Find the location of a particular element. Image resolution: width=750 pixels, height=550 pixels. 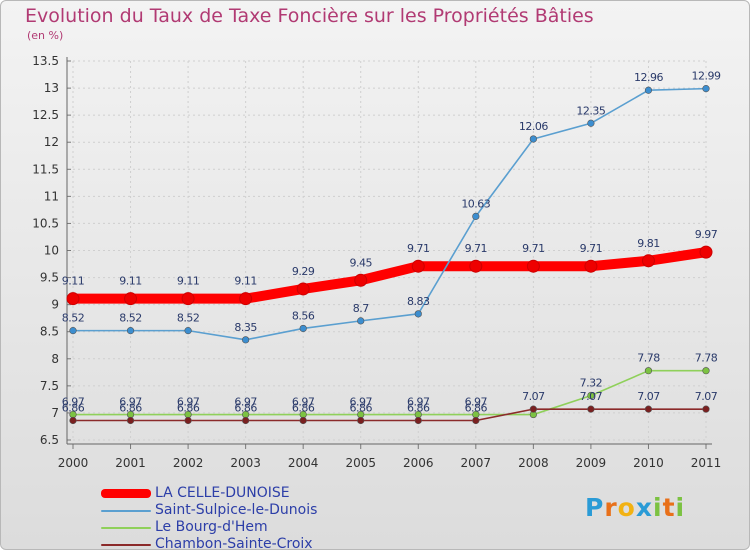

data-label: 9.45 is located at coordinates (360, 262).